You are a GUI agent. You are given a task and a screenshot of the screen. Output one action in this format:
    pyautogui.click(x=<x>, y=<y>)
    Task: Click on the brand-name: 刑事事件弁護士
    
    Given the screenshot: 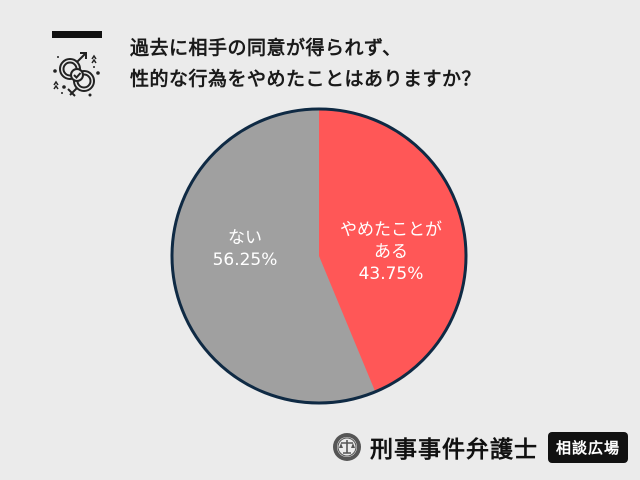 What is the action you would take?
    pyautogui.click(x=454, y=450)
    